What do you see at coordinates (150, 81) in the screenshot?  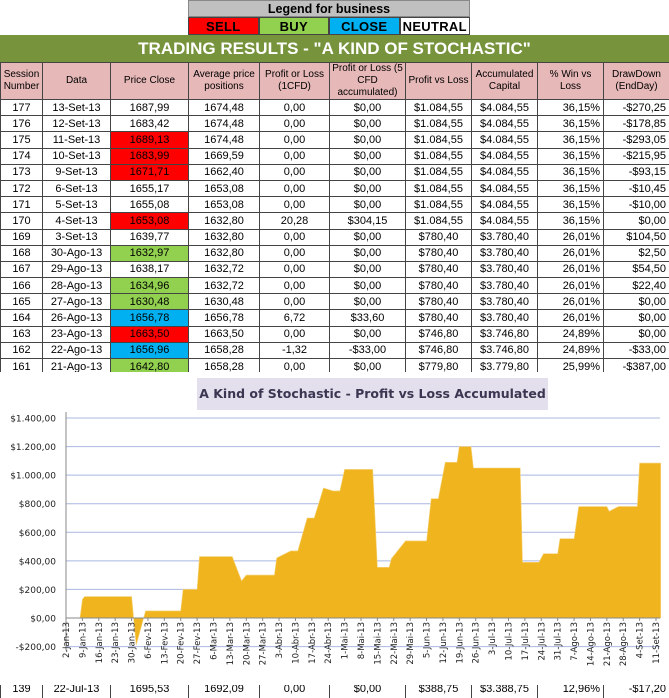 I see `column-header: Price Close` at bounding box center [150, 81].